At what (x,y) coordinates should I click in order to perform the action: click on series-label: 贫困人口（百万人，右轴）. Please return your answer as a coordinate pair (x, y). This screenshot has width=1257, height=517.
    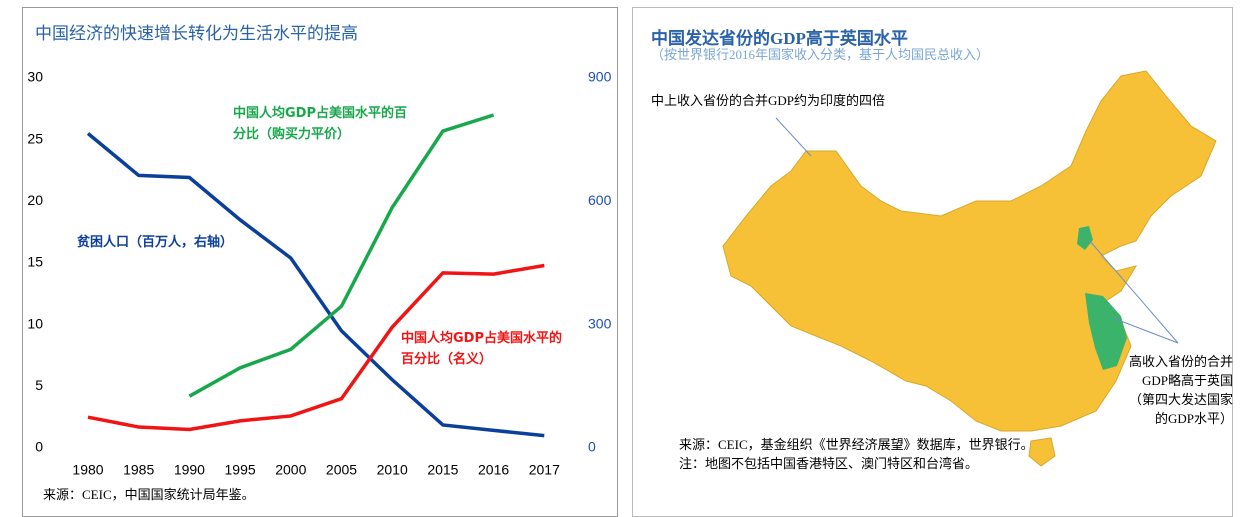
    Looking at the image, I should click on (155, 242).